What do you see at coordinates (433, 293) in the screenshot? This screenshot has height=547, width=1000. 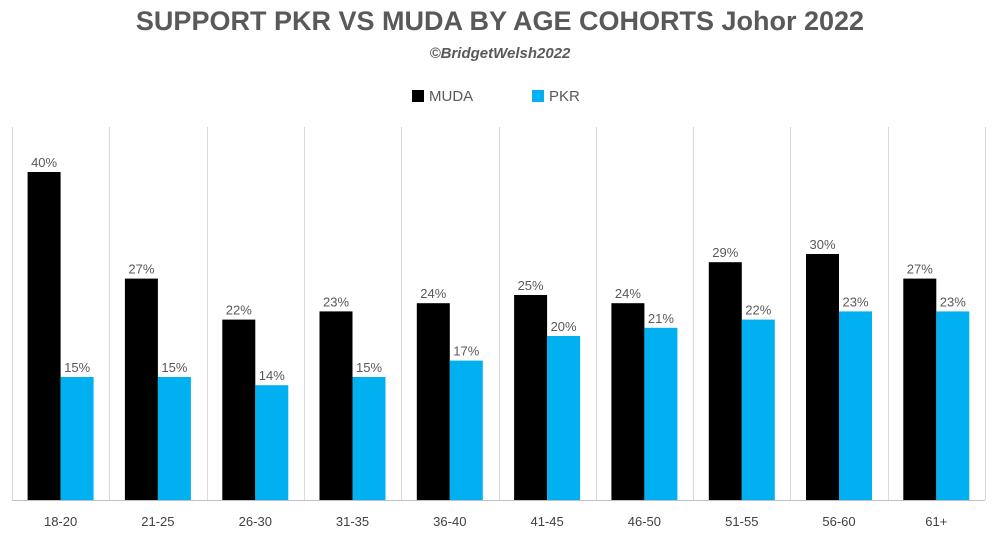 I see `data-label-muda-36-40: 24%` at bounding box center [433, 293].